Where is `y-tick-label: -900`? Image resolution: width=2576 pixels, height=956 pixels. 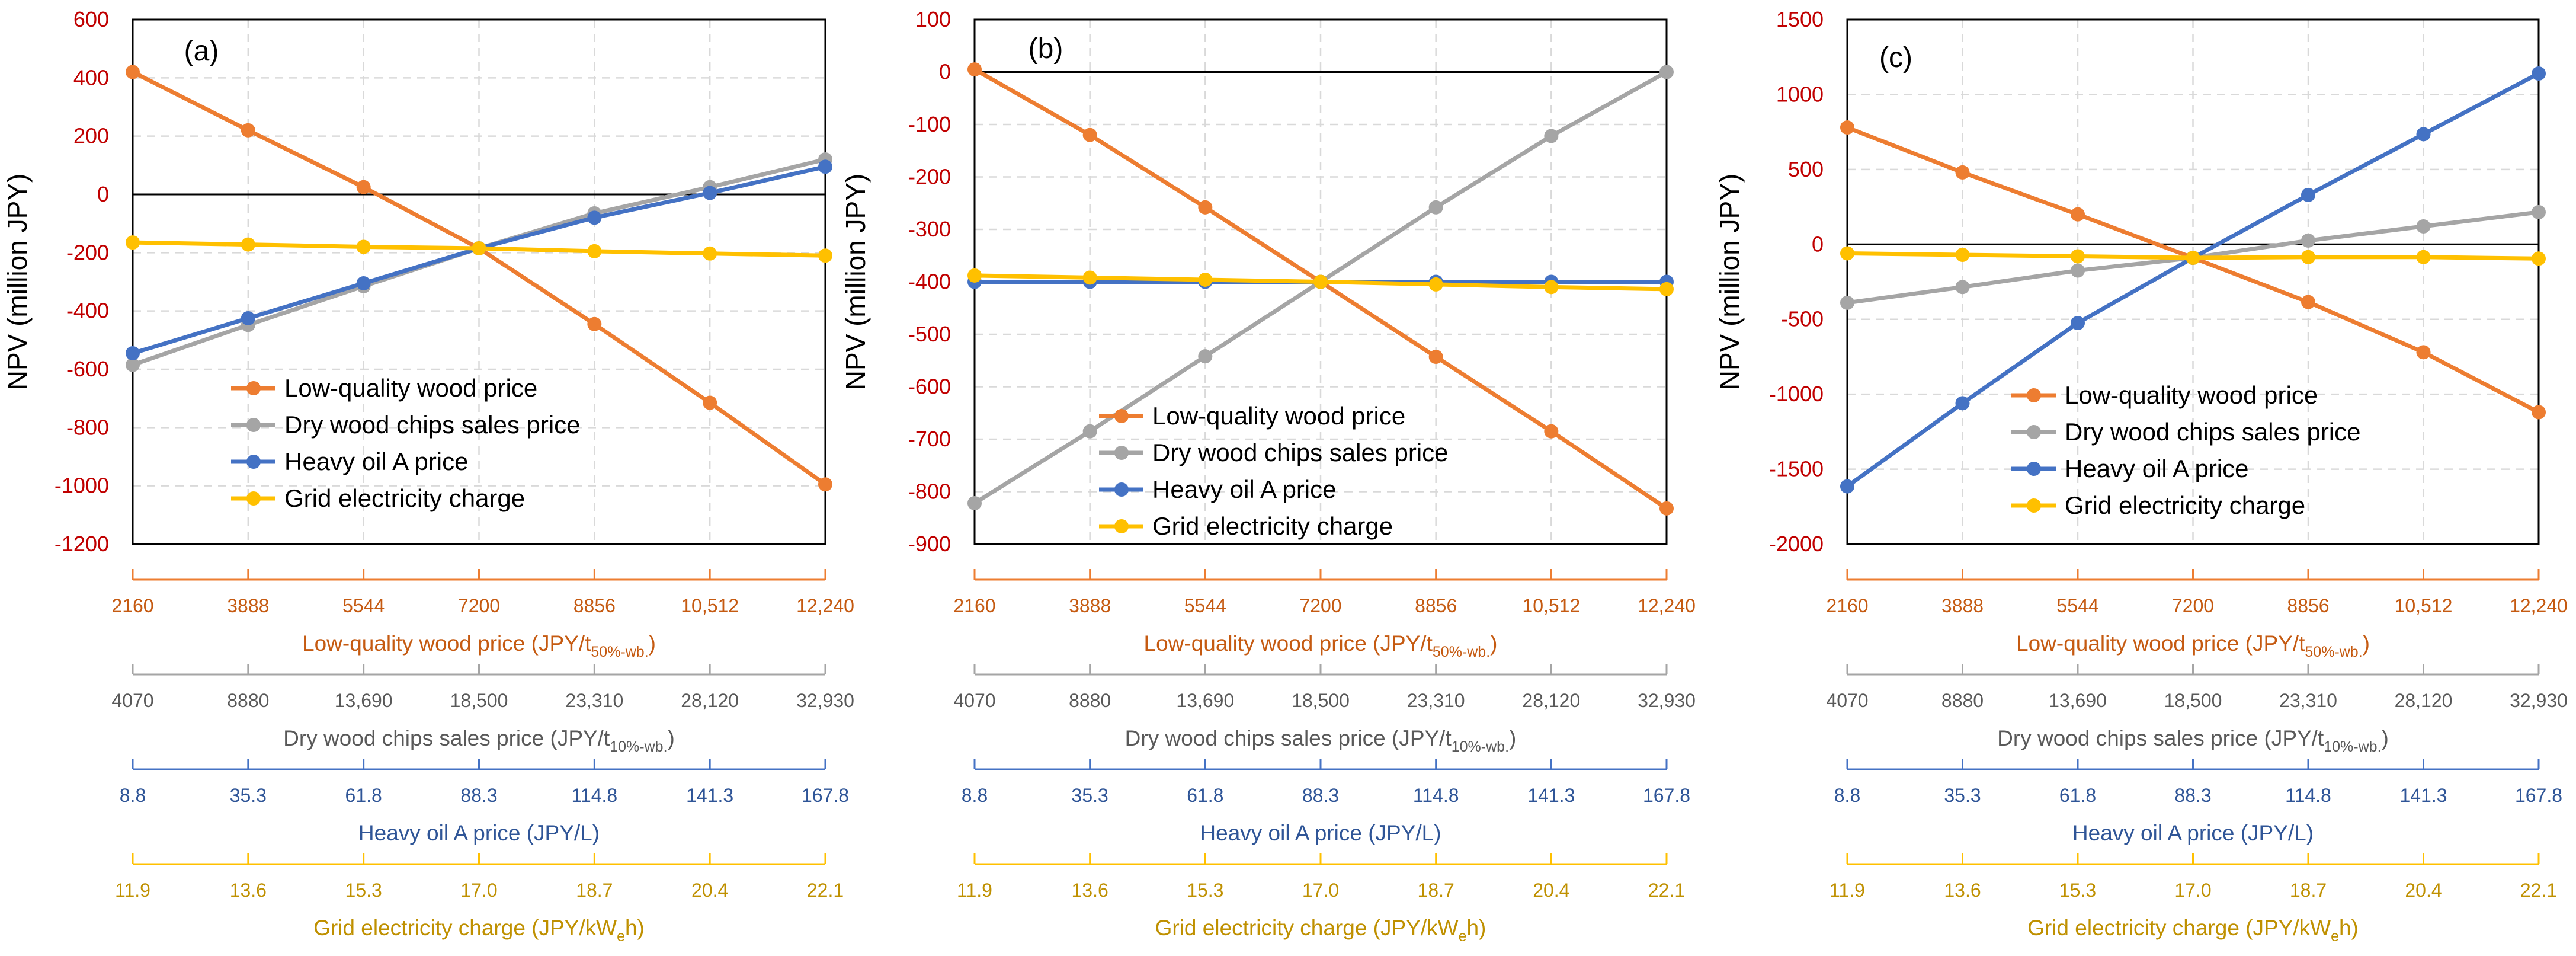
y-tick-label: -900 is located at coordinates (929, 544).